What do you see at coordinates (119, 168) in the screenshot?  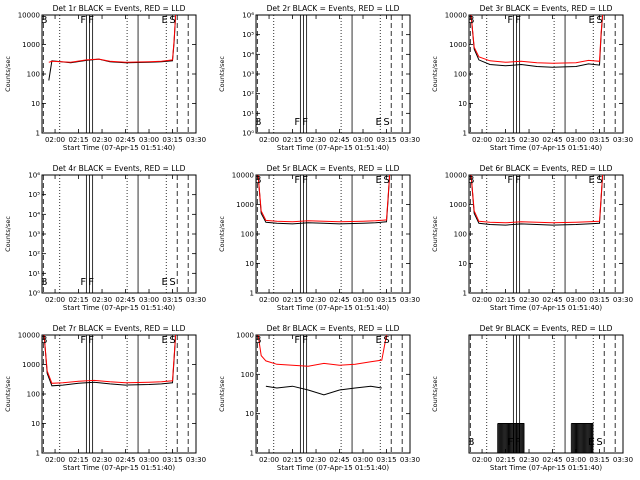 I see `chart-title: Det 4r BLACK = Events, RED = LLD` at bounding box center [119, 168].